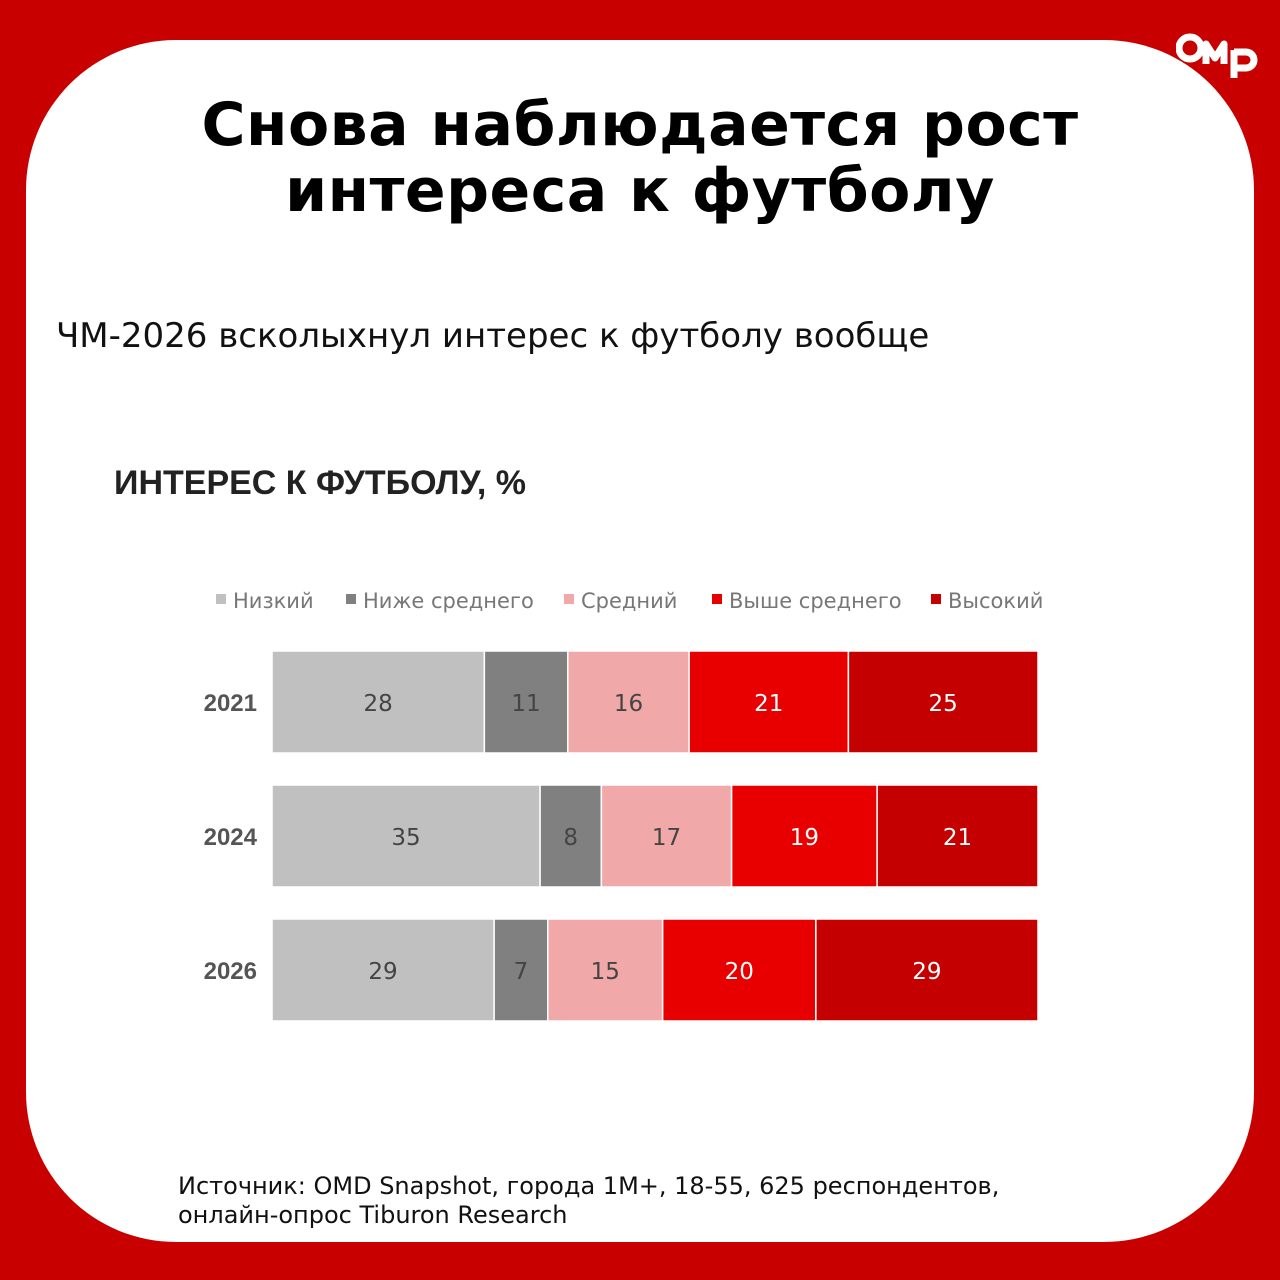 This screenshot has width=1280, height=1280. I want to click on omd-logo, so click(1217, 55).